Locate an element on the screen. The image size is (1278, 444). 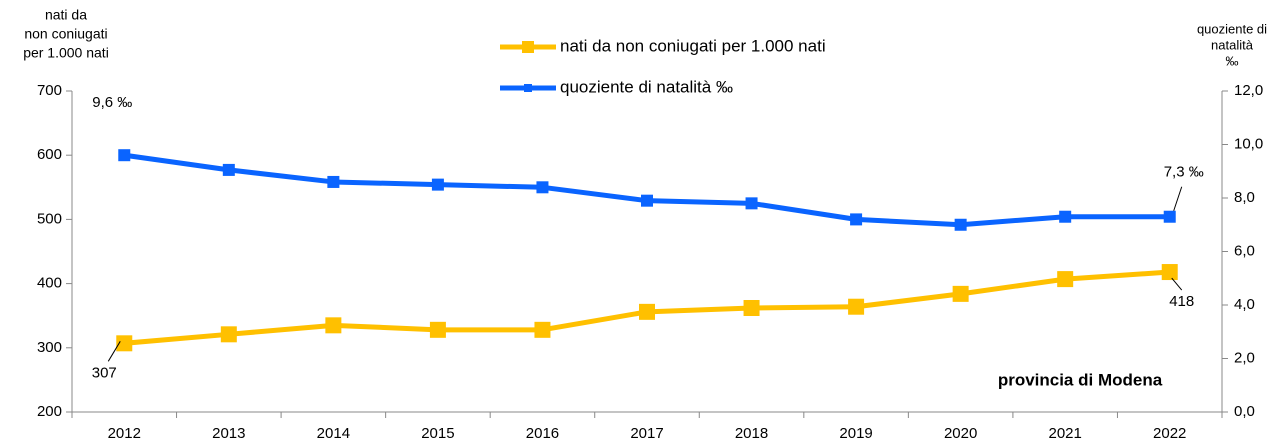
x-tick-label: 2017 is located at coordinates (646, 433).